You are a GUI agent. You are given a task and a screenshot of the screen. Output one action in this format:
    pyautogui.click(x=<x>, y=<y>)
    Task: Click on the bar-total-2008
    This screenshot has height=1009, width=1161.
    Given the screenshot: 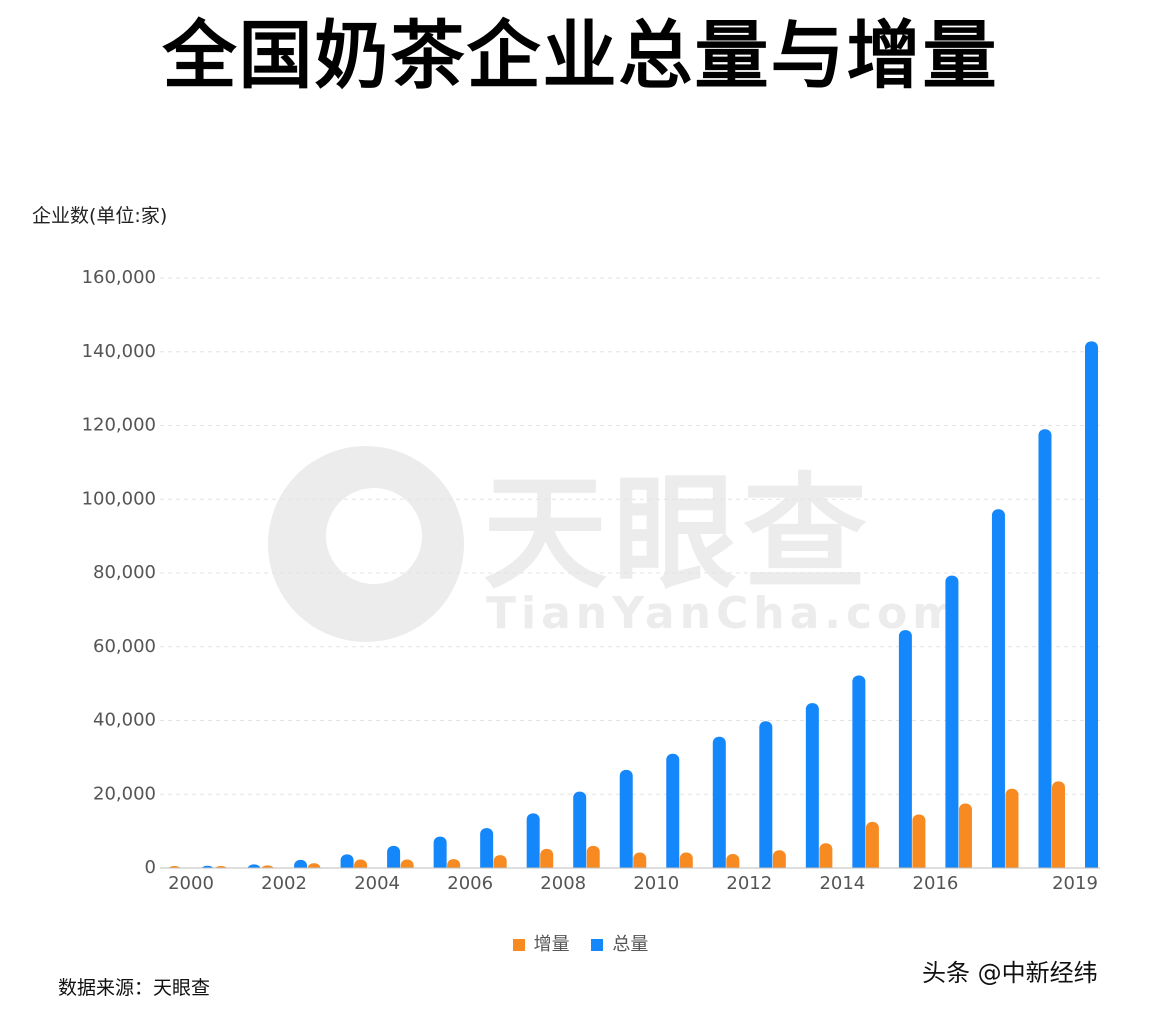 What is the action you would take?
    pyautogui.click(x=580, y=829)
    